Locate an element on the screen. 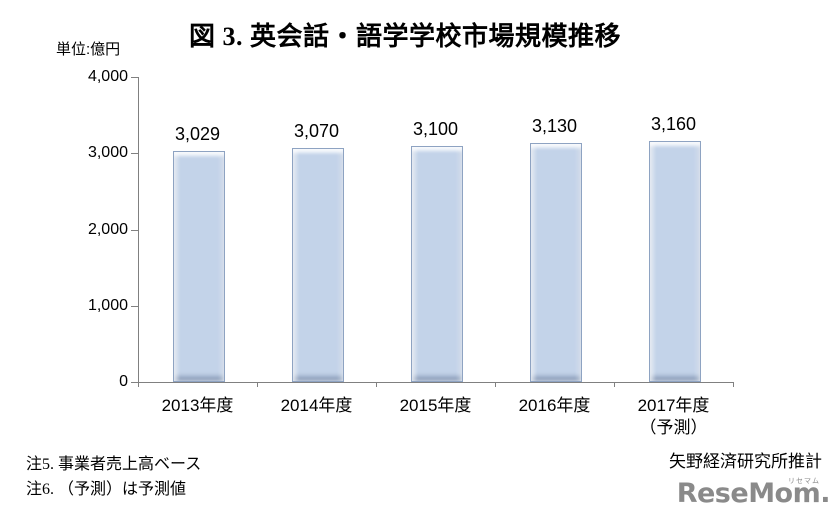 This screenshot has width=834, height=520. bar-value-label: 3,029 is located at coordinates (197, 134).